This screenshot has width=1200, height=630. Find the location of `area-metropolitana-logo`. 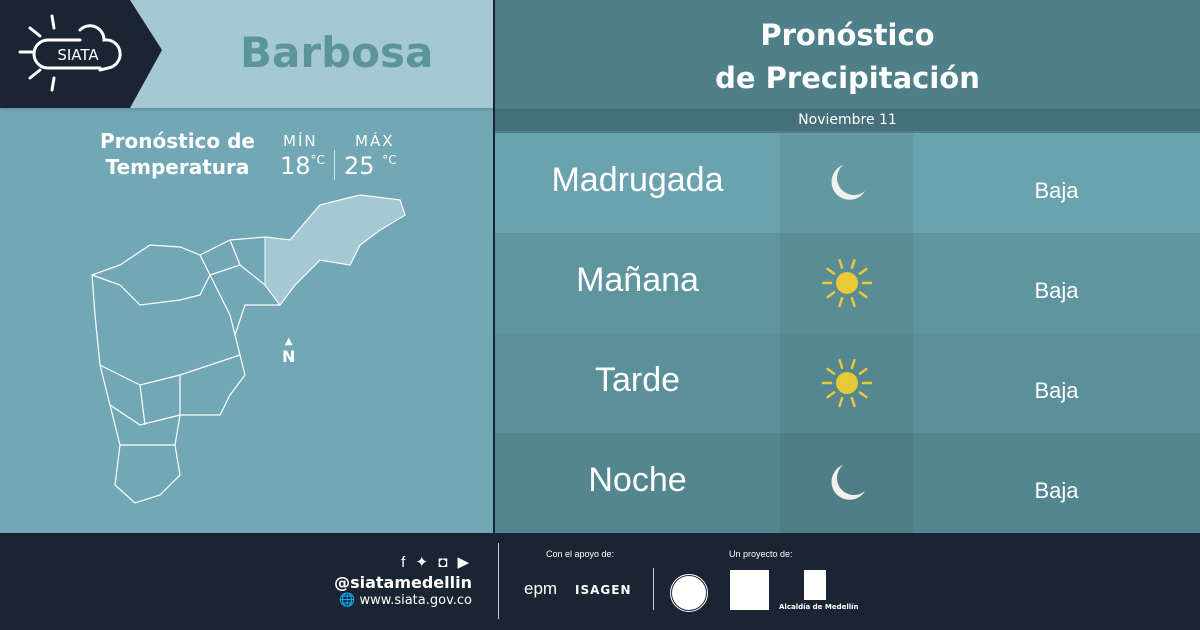

area-metropolitana-logo is located at coordinates (749, 590).